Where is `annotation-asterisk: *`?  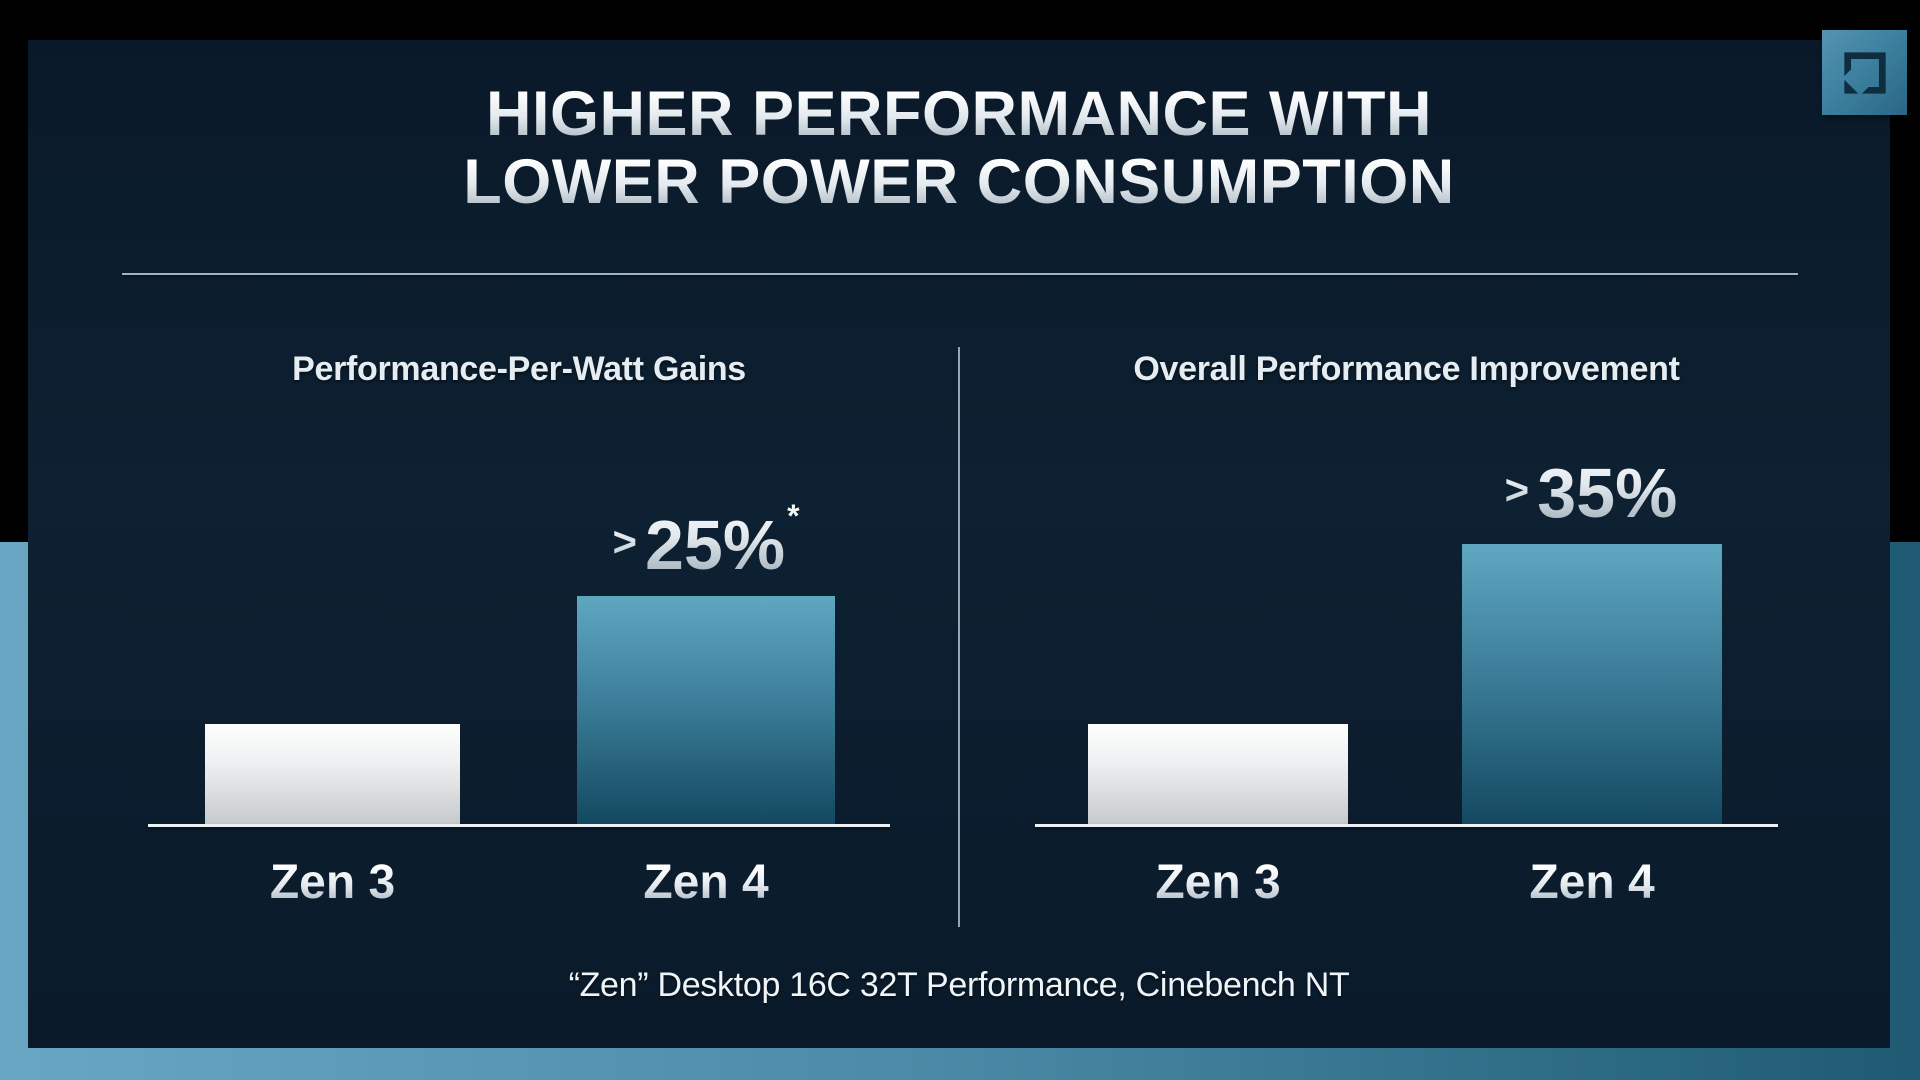
annotation-asterisk: * is located at coordinates (793, 516).